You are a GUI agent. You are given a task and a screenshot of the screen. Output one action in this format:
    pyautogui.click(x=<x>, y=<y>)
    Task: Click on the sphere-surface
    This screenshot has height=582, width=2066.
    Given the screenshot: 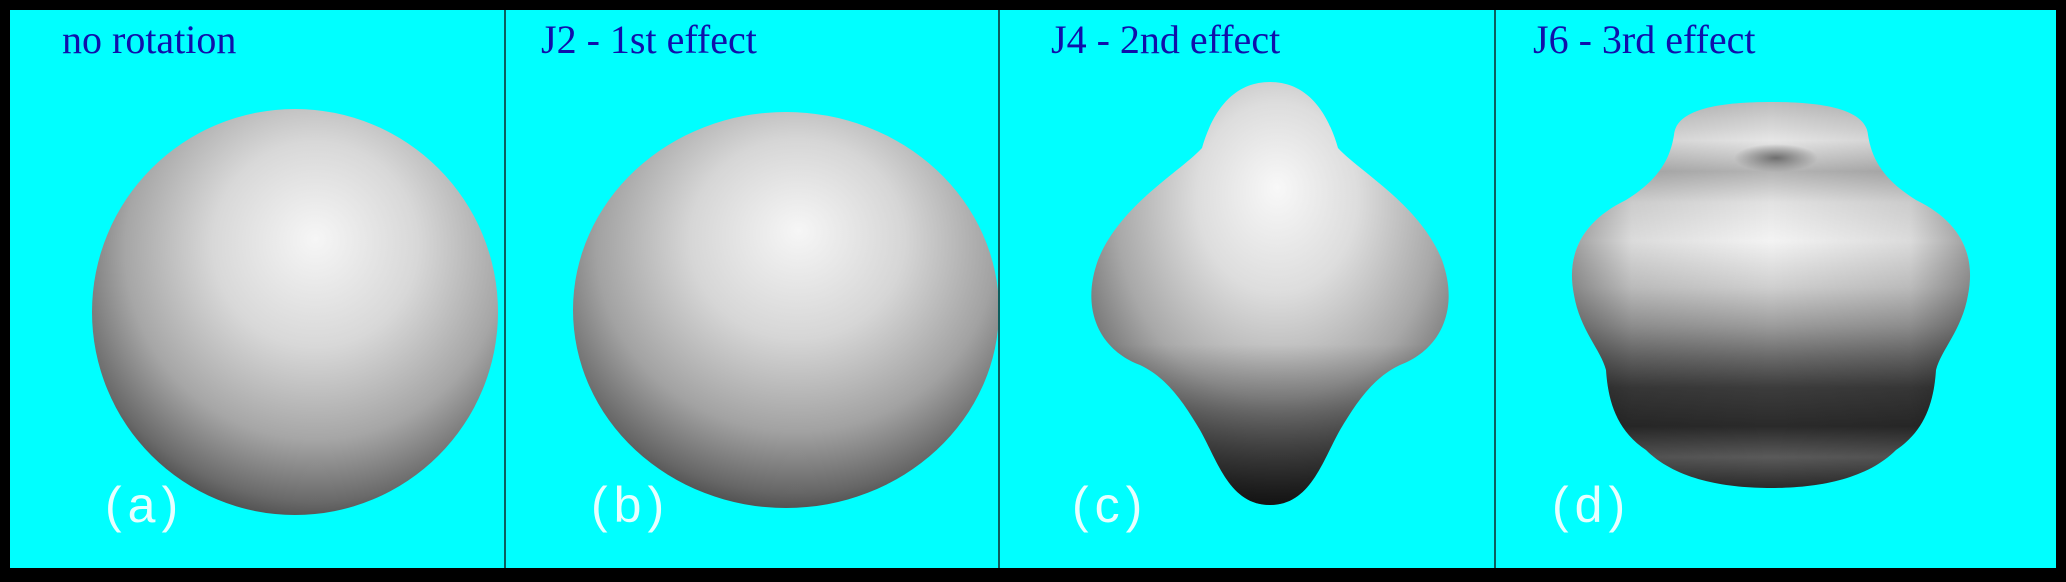 What is the action you would take?
    pyautogui.click(x=295, y=312)
    